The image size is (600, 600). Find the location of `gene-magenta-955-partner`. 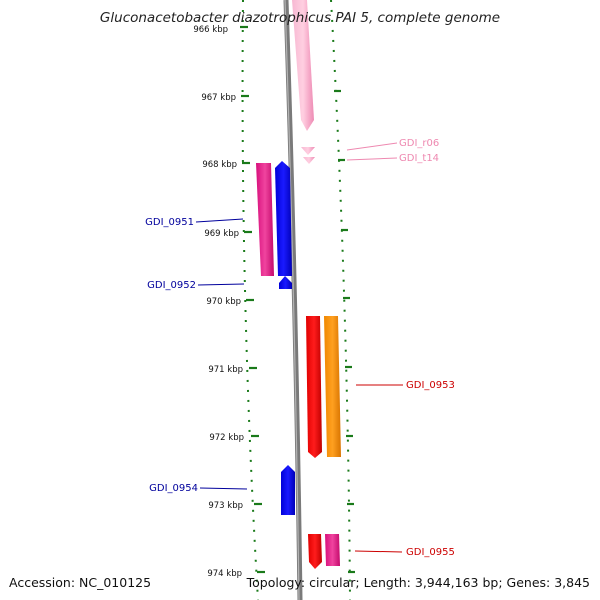

gene-magenta-955-partner is located at coordinates (332, 550).